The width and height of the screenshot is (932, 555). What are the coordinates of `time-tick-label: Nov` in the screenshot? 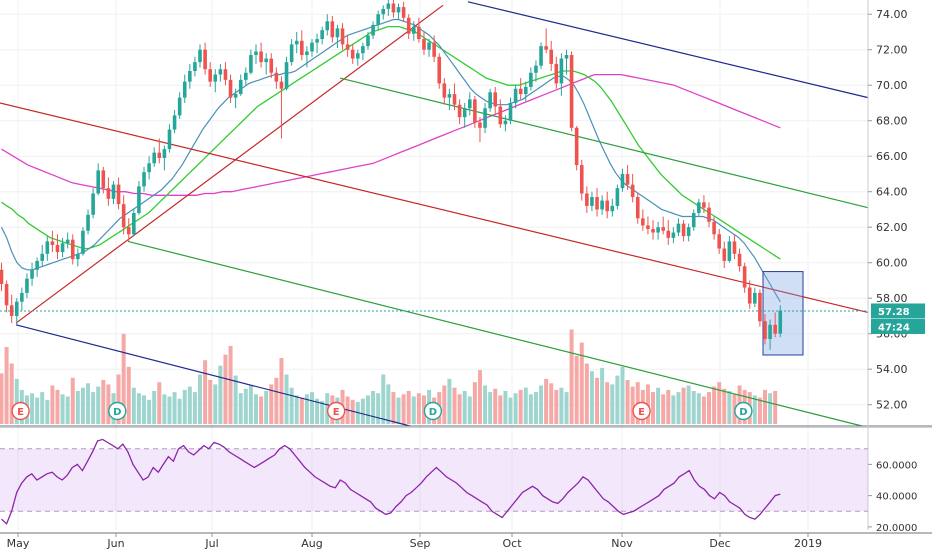 It's located at (622, 543).